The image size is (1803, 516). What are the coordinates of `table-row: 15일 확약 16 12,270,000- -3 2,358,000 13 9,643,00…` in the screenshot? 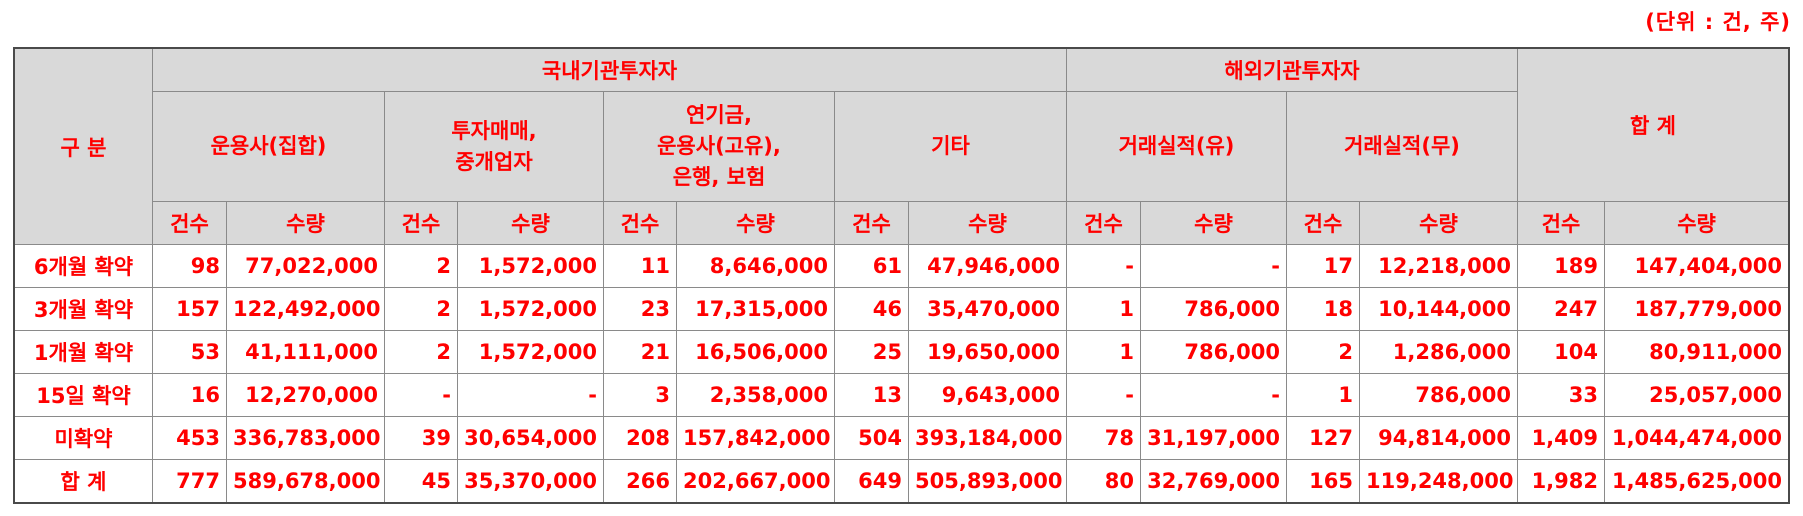 It's located at (902, 395).